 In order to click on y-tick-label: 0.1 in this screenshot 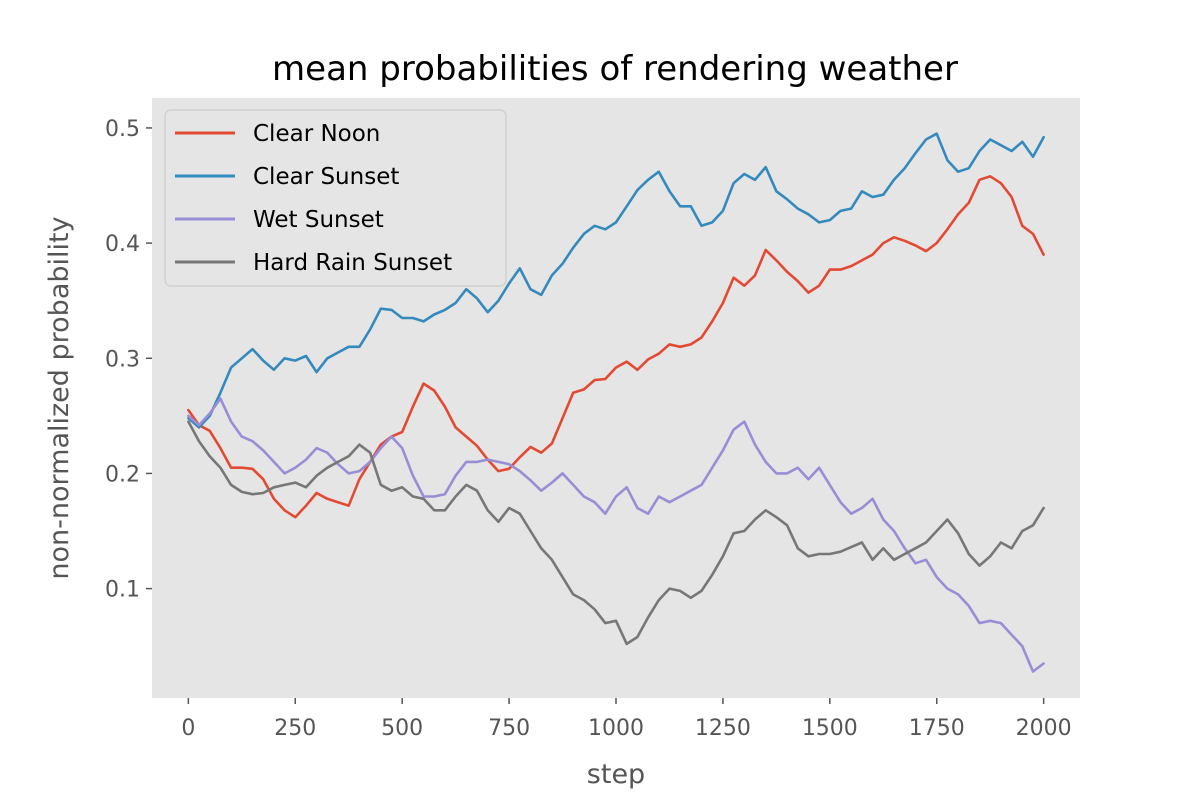, I will do `click(122, 590)`.